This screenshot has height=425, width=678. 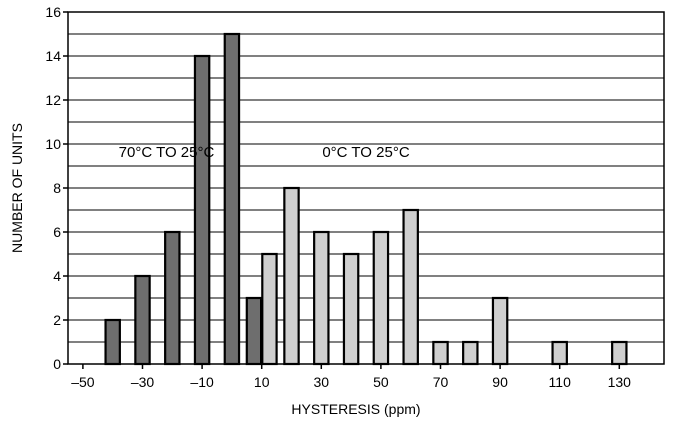 I want to click on series-label-70c-to-25c: 70°C TO 25°C, so click(x=167, y=152).